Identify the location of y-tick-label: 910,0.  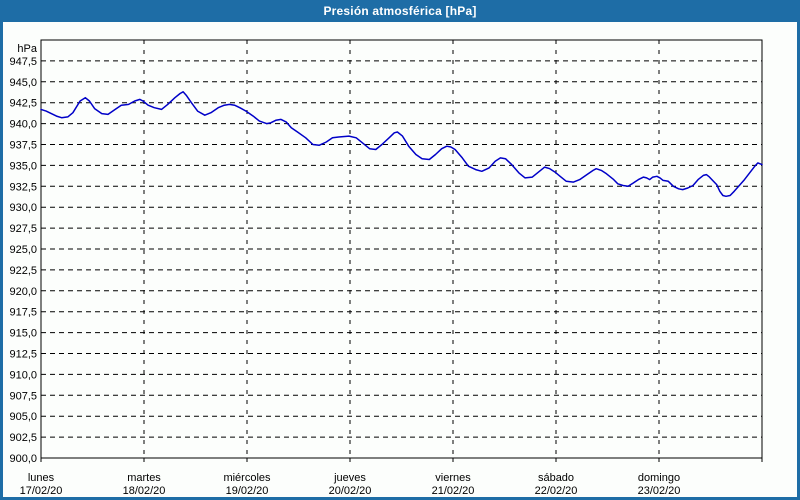
(23, 375).